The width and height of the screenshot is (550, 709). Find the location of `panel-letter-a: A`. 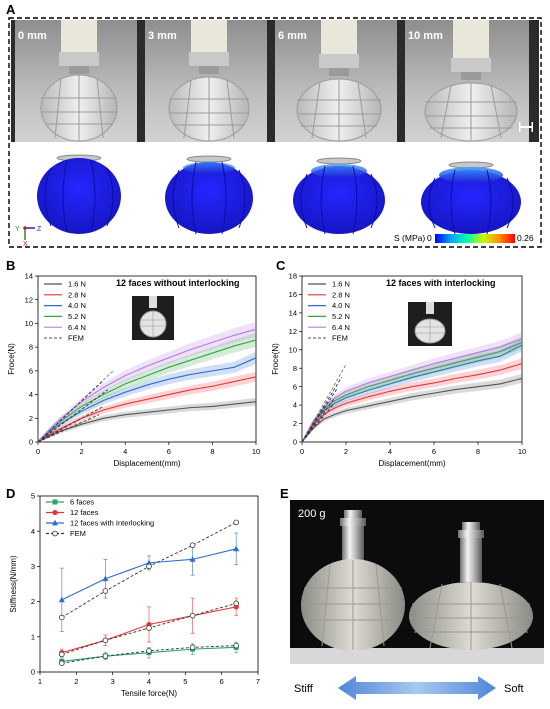

panel-letter-a: A is located at coordinates (11, 9).